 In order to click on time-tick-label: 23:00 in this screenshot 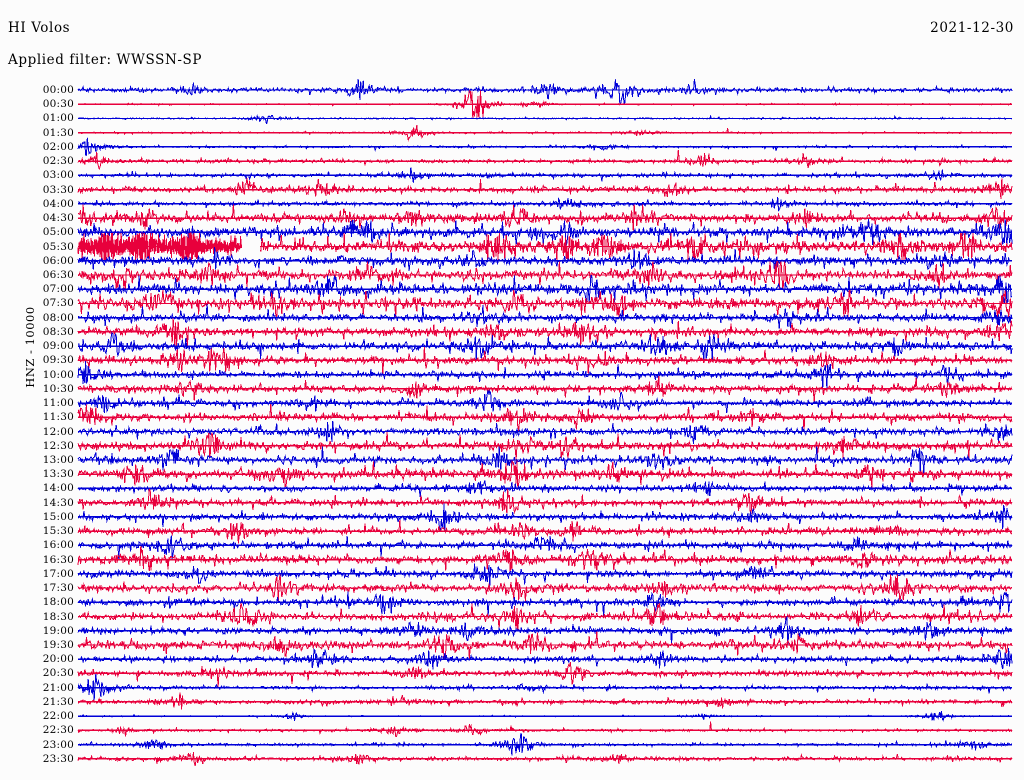, I will do `click(58, 744)`.